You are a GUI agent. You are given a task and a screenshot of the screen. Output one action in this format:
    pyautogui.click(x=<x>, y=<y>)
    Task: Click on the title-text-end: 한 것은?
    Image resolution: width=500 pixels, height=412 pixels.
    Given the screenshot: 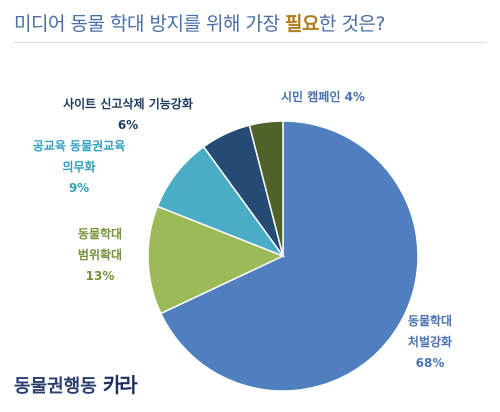 What is the action you would take?
    pyautogui.click(x=352, y=24)
    